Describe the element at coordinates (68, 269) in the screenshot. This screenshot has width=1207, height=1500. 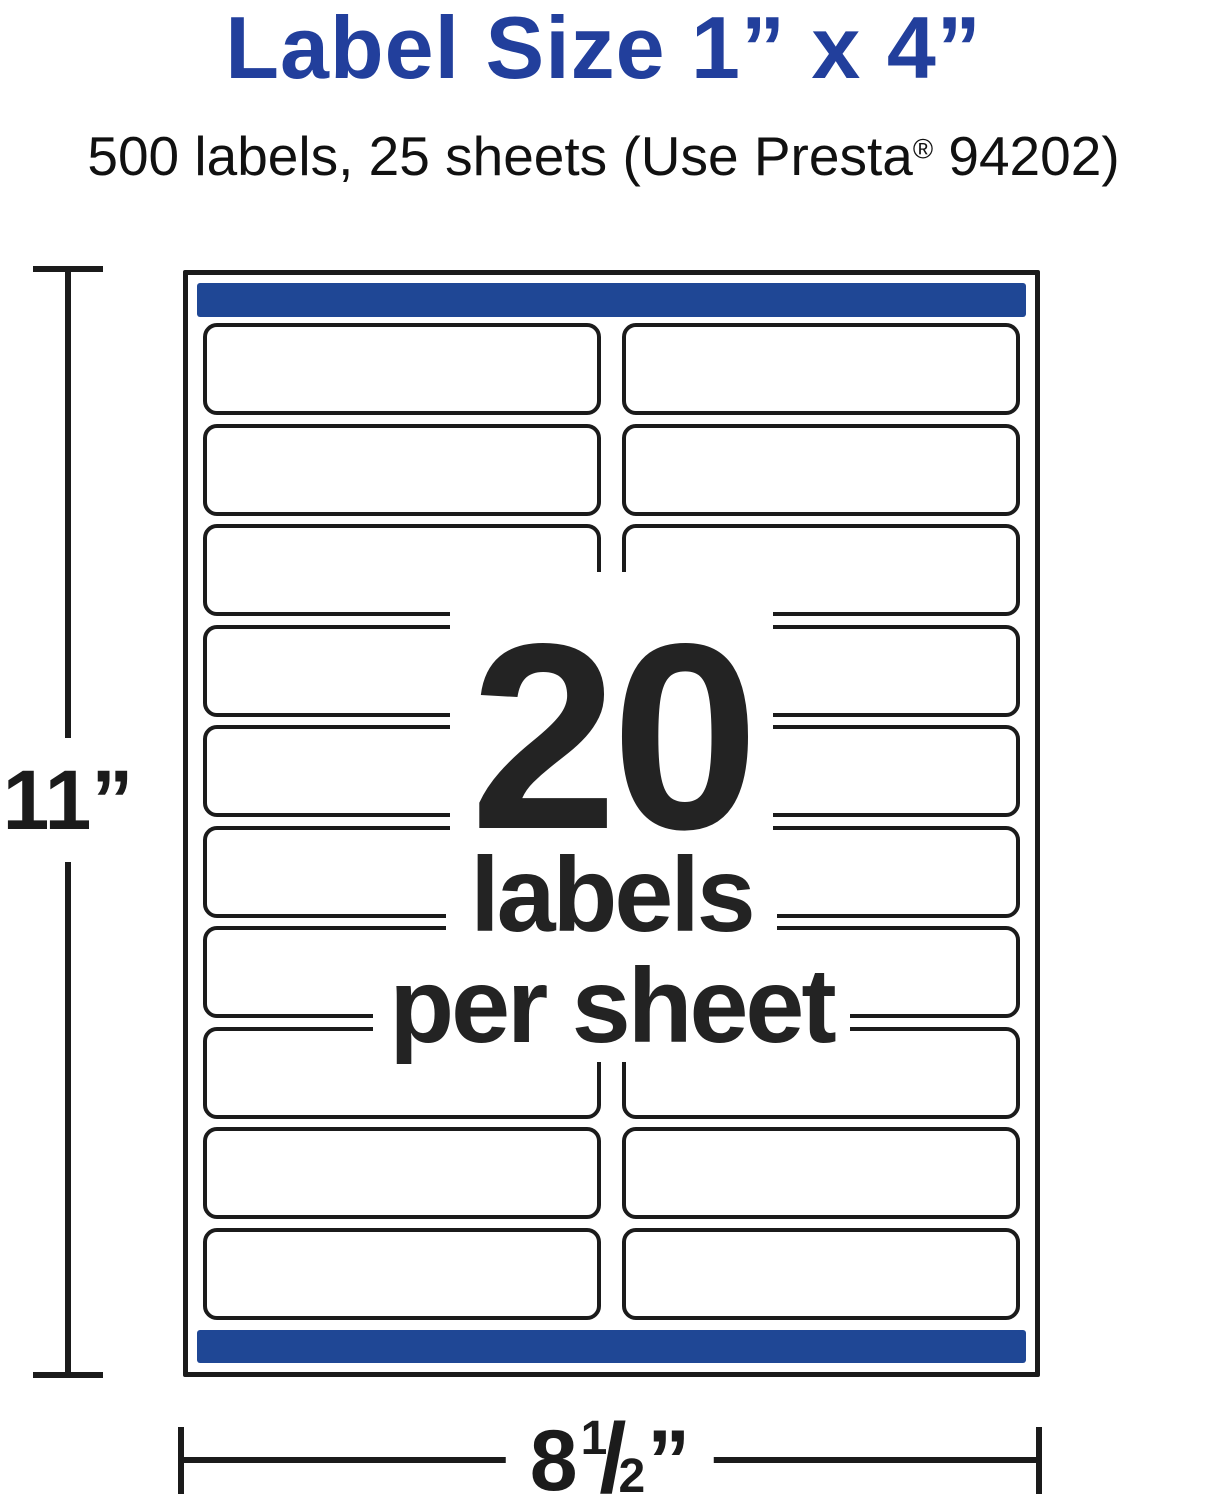
I see `dimension-end-cap-top` at that location.